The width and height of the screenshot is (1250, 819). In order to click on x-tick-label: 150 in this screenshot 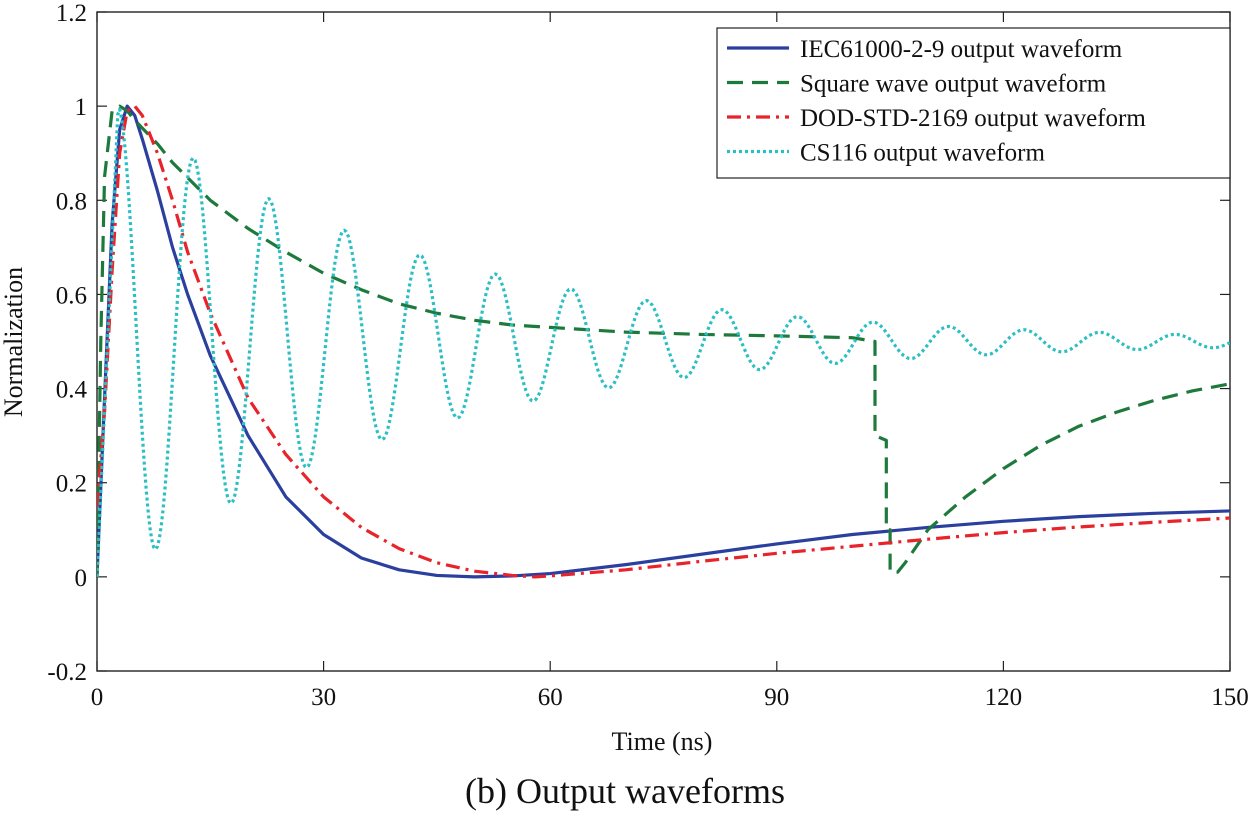, I will do `click(1230, 697)`.